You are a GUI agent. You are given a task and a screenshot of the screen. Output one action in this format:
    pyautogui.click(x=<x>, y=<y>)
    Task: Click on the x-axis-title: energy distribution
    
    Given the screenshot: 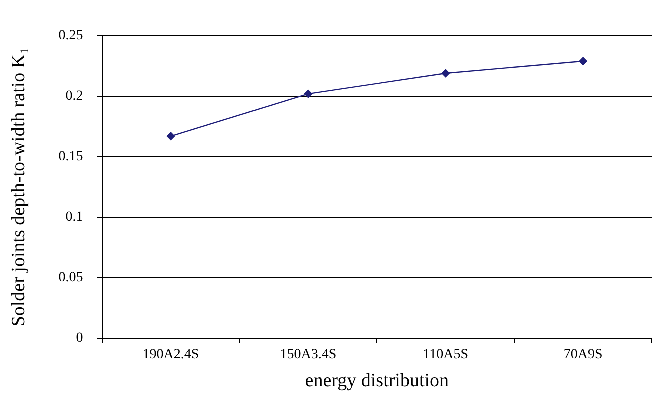 What is the action you would take?
    pyautogui.click(x=377, y=381)
    